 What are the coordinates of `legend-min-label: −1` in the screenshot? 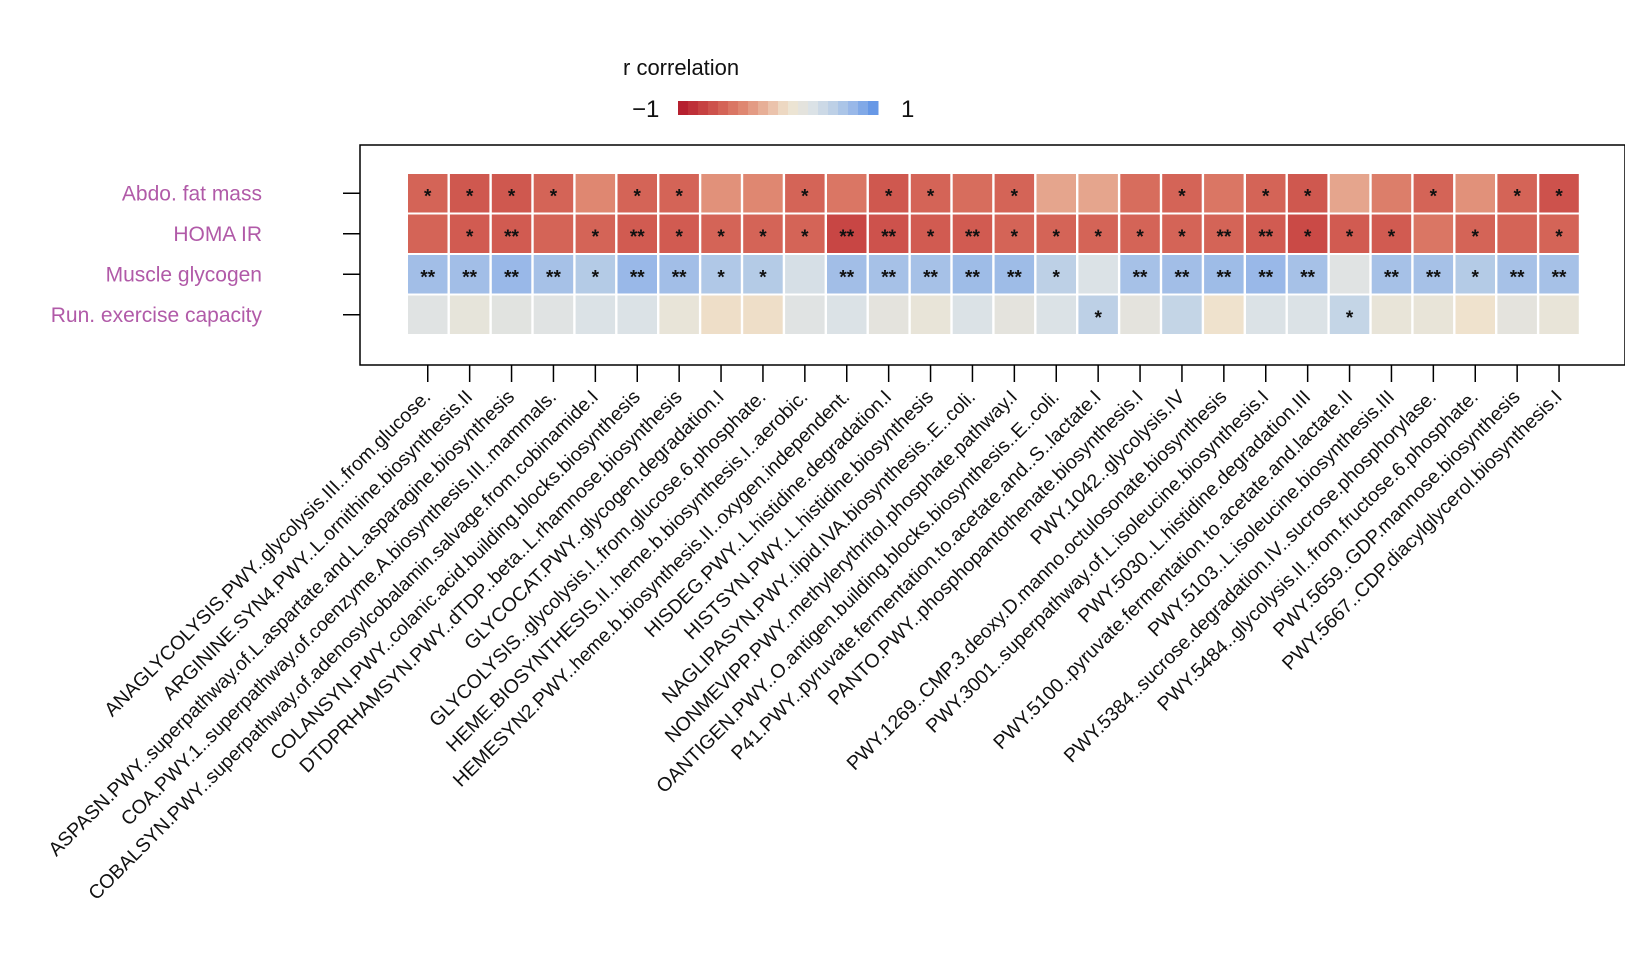 It's located at (645, 109).